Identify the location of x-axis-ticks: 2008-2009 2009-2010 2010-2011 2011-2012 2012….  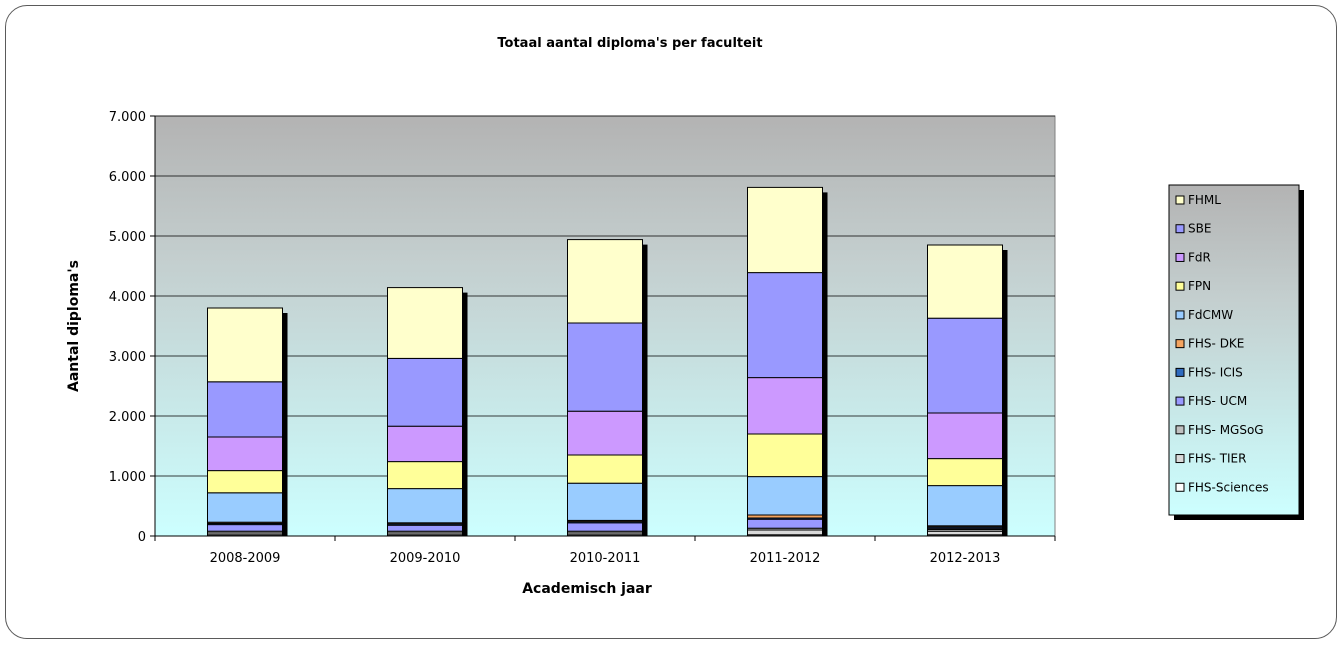
(605, 551).